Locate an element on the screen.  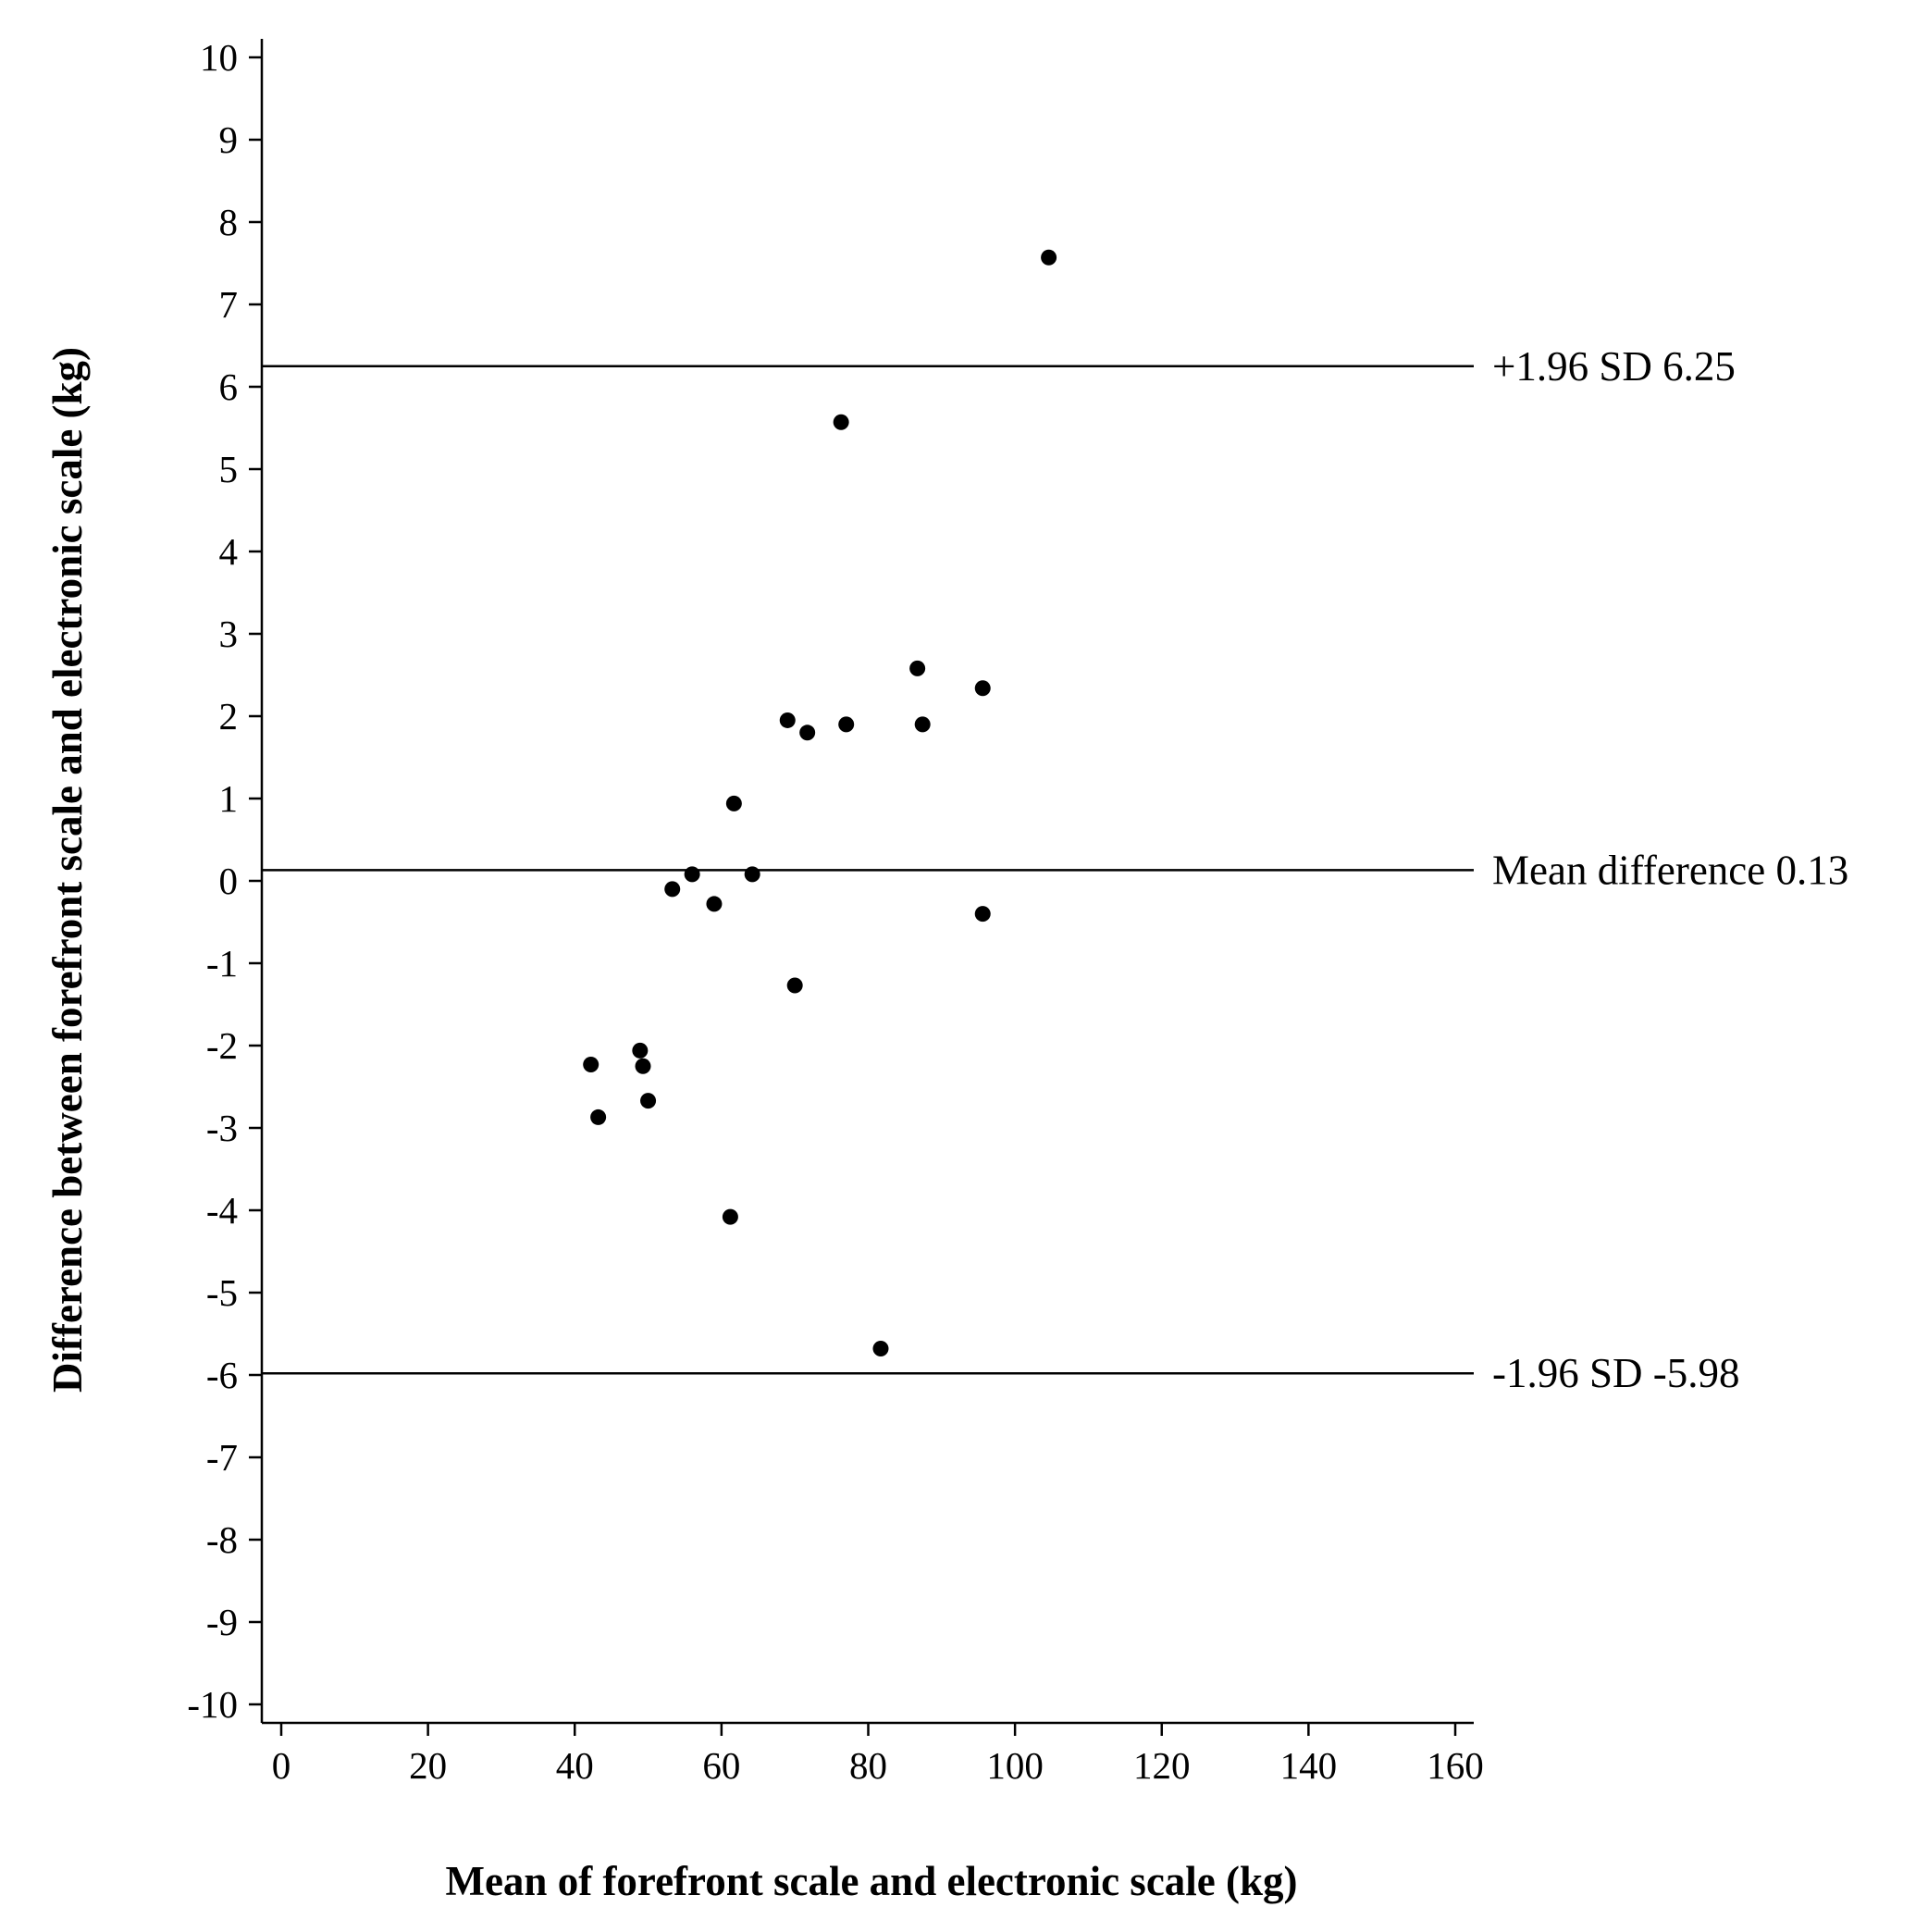
x-tick-label: 60 is located at coordinates (721, 1766).